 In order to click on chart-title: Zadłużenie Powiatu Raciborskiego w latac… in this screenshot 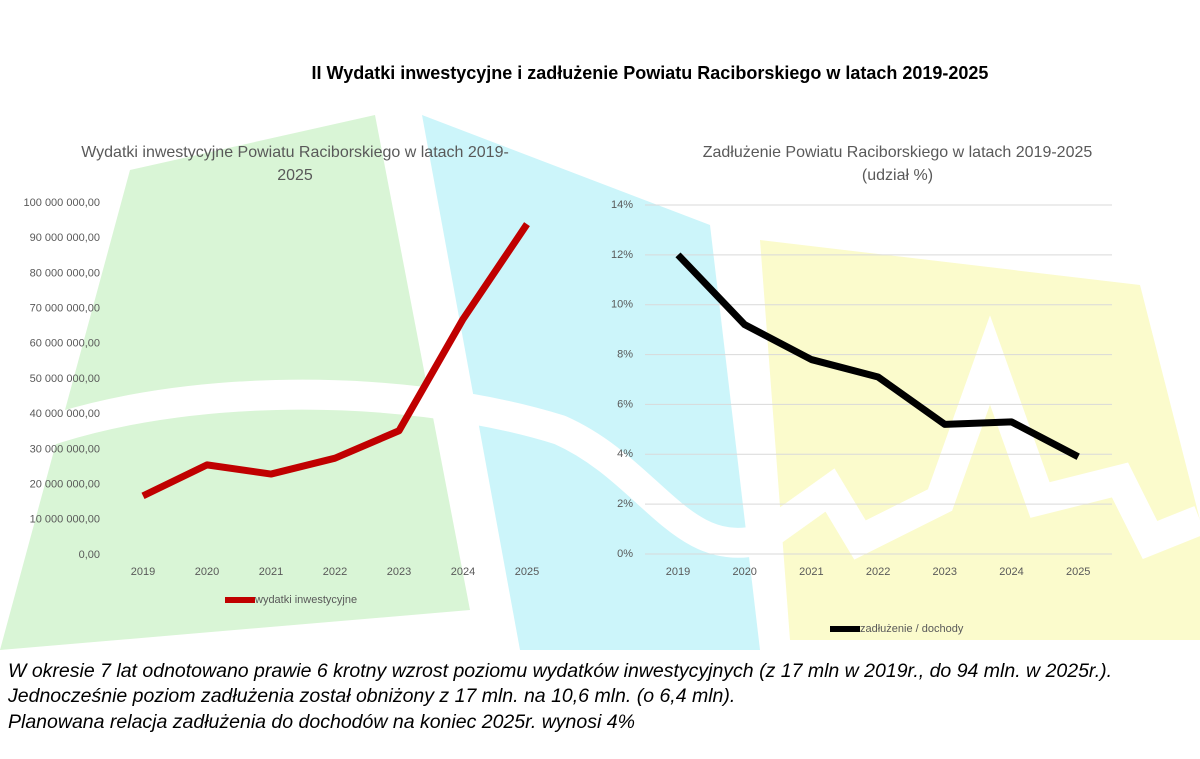, I will do `click(897, 152)`.